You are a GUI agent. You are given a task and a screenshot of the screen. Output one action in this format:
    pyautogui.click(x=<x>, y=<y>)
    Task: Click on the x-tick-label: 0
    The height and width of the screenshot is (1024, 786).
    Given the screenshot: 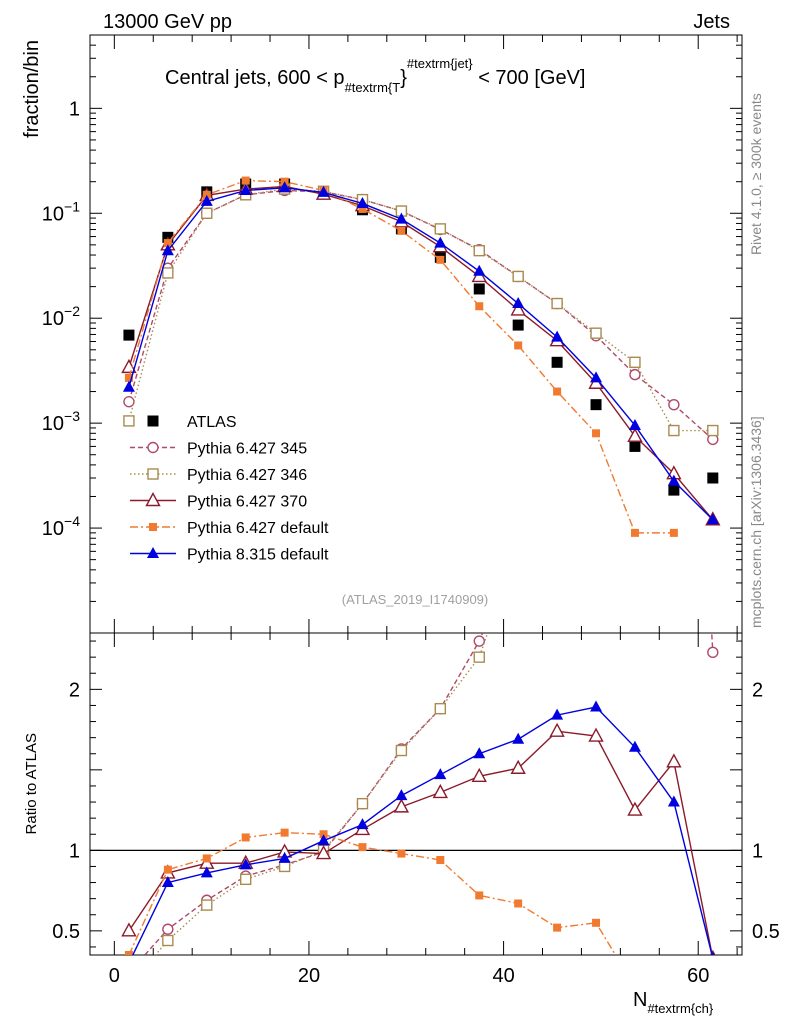 What is the action you would take?
    pyautogui.click(x=114, y=976)
    